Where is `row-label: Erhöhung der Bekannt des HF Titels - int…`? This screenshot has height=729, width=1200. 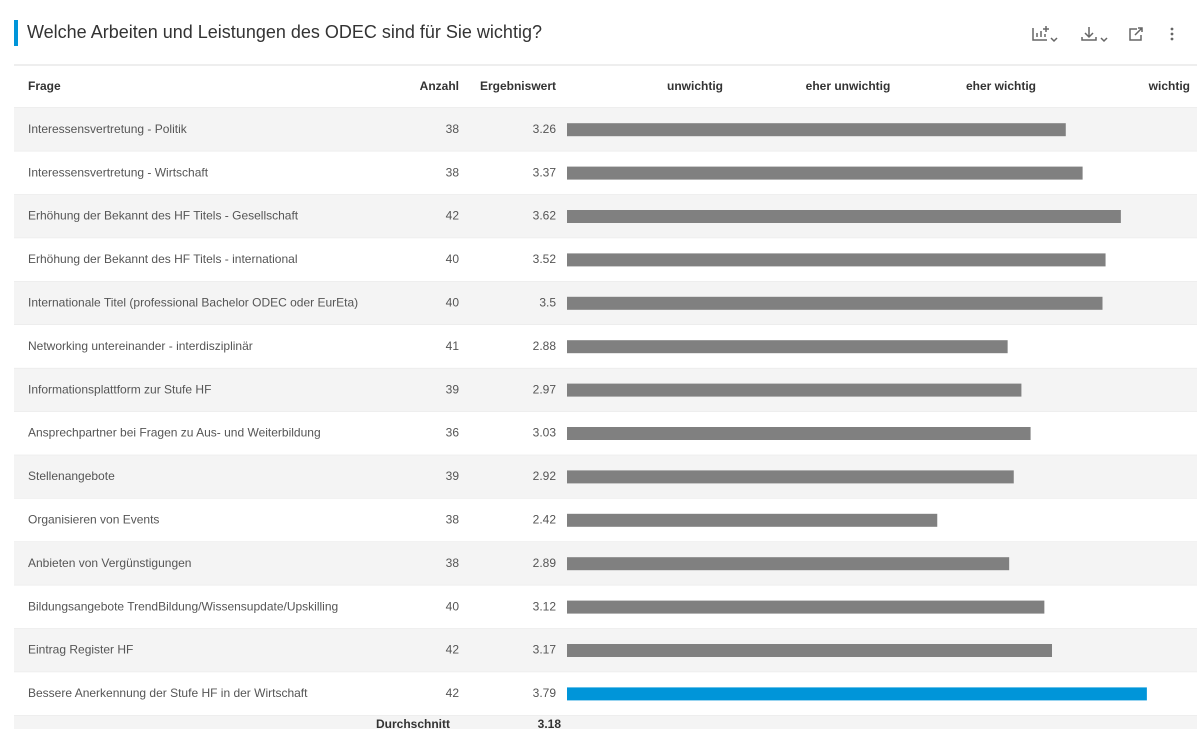 row-label: Erhöhung der Bekannt des HF Titels - int… is located at coordinates (162, 259).